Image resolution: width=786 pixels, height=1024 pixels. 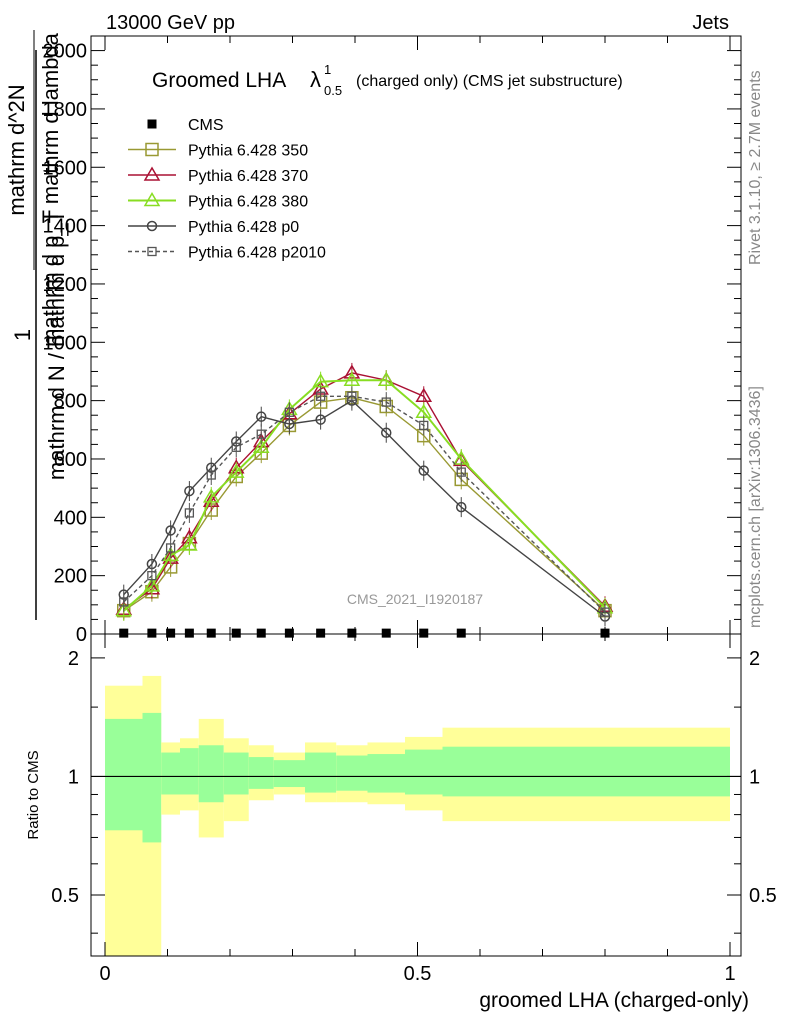 What do you see at coordinates (418, 974) in the screenshot?
I see `x-tick-label: 0.5` at bounding box center [418, 974].